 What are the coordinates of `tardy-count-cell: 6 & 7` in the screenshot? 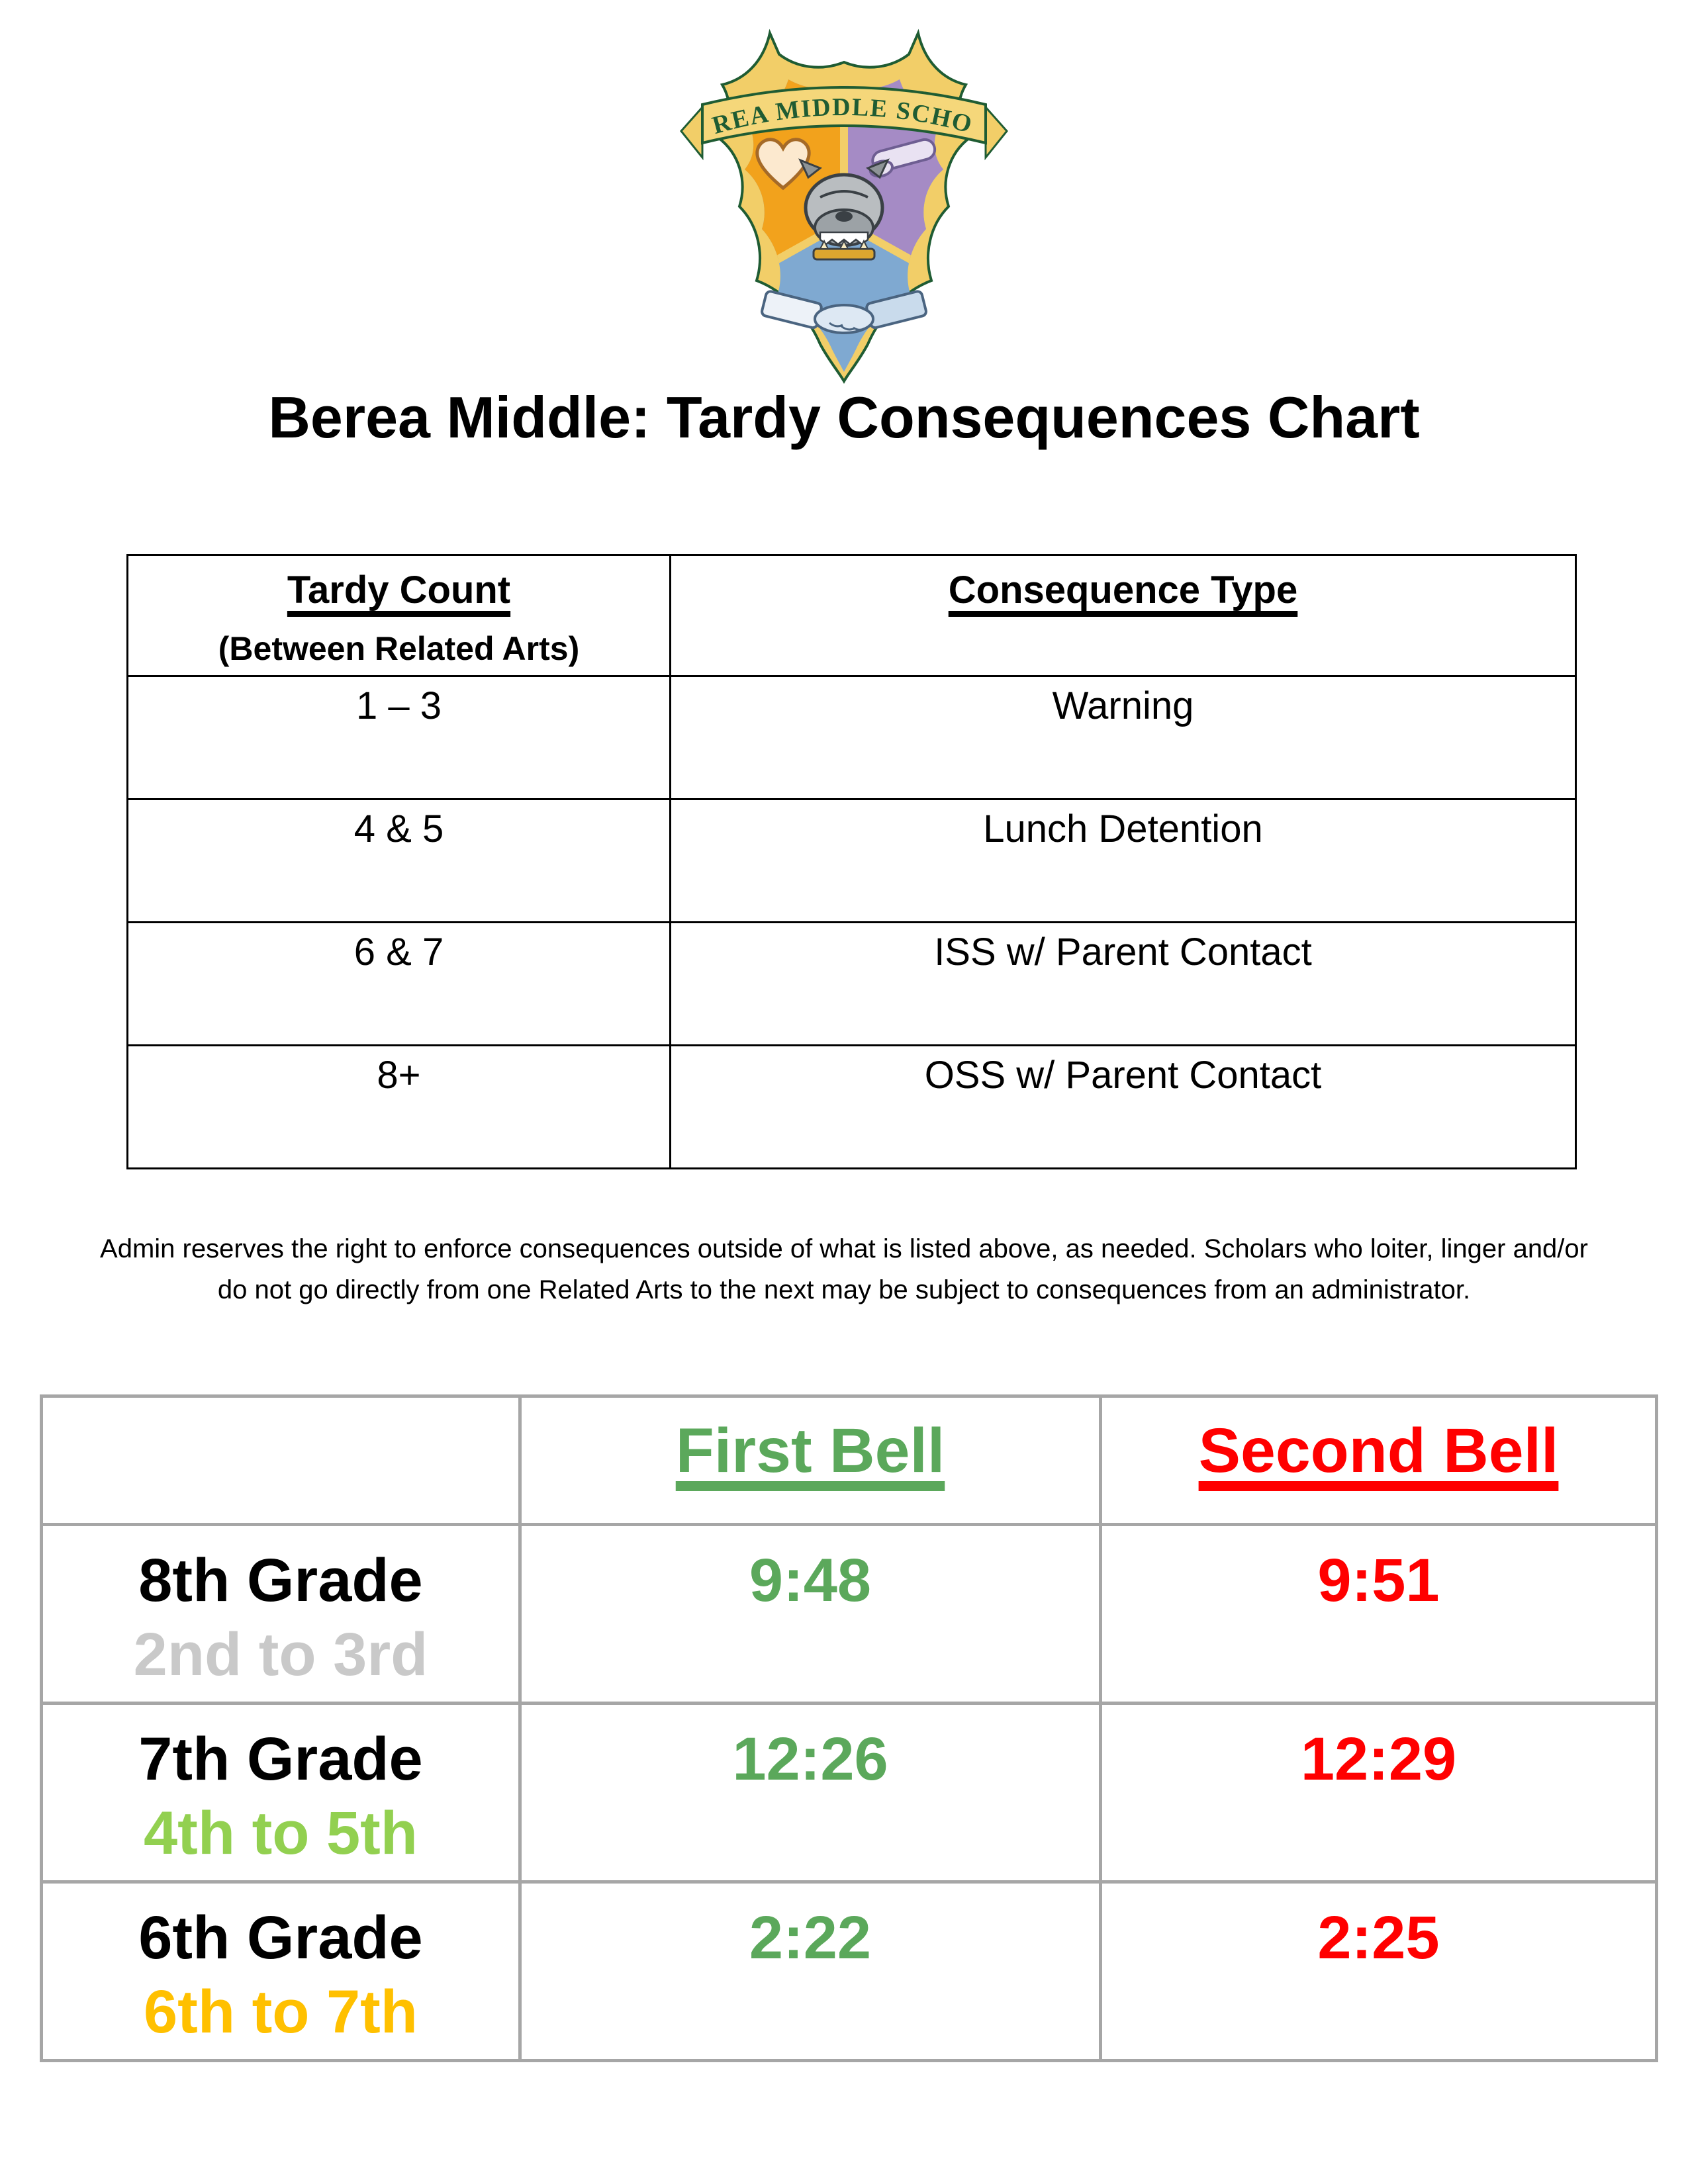 It's located at (398, 984).